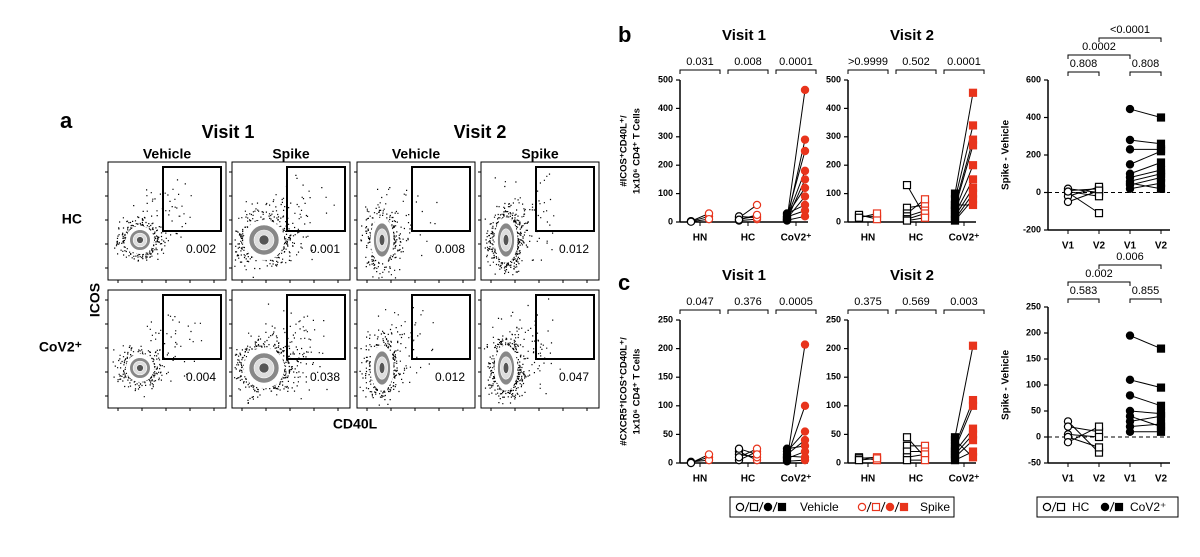 This screenshot has width=1200, height=557. What do you see at coordinates (480, 132) in the screenshot?
I see `visit-title: Visit 2` at bounding box center [480, 132].